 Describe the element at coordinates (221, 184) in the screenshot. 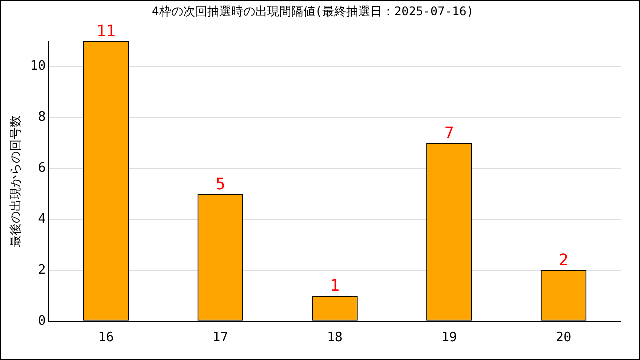

I see `data-label: 5` at that location.